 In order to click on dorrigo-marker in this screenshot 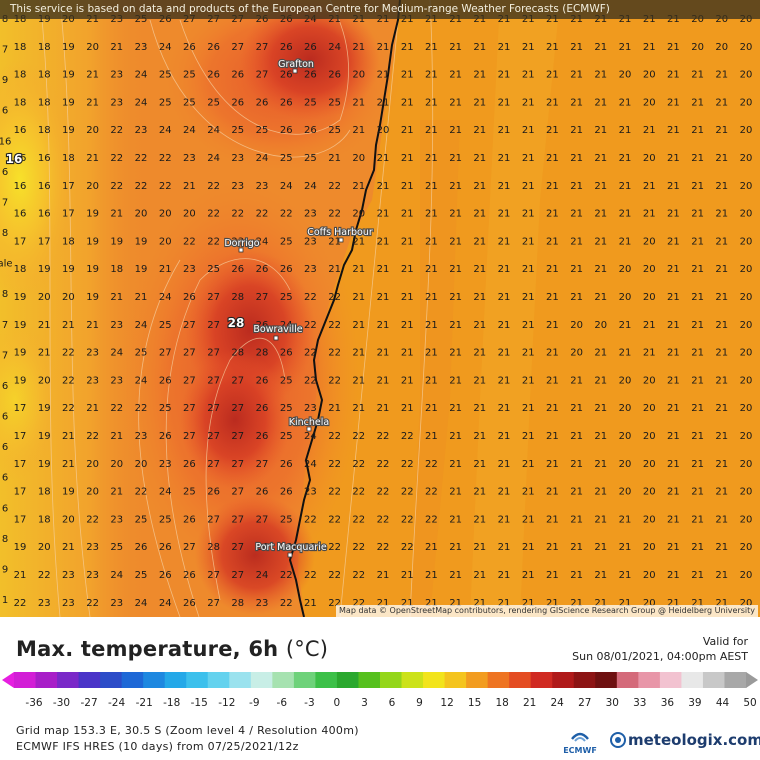, I will do `click(241, 250)`.